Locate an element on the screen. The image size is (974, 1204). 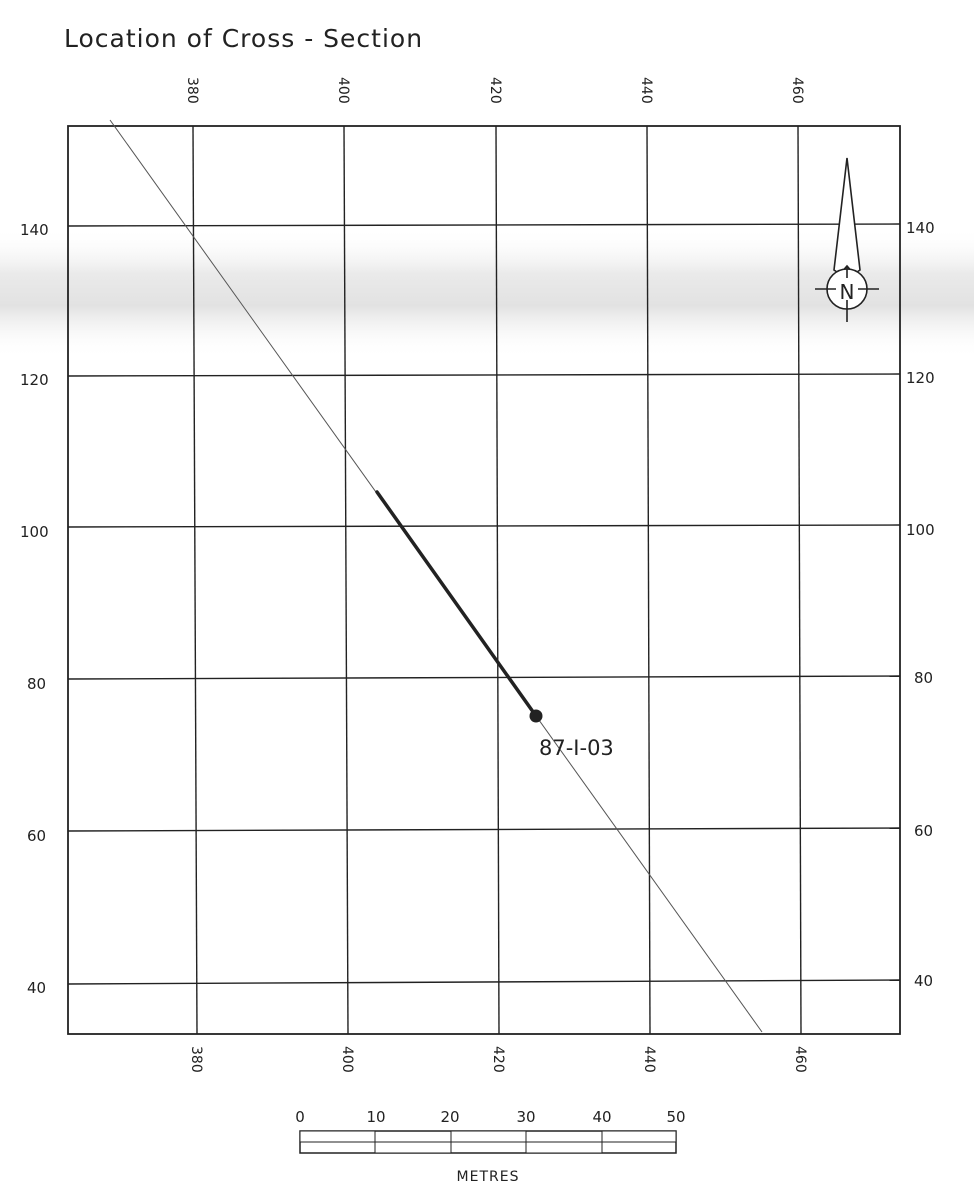
top-tick-label-400: 400 is located at coordinates (343, 90).